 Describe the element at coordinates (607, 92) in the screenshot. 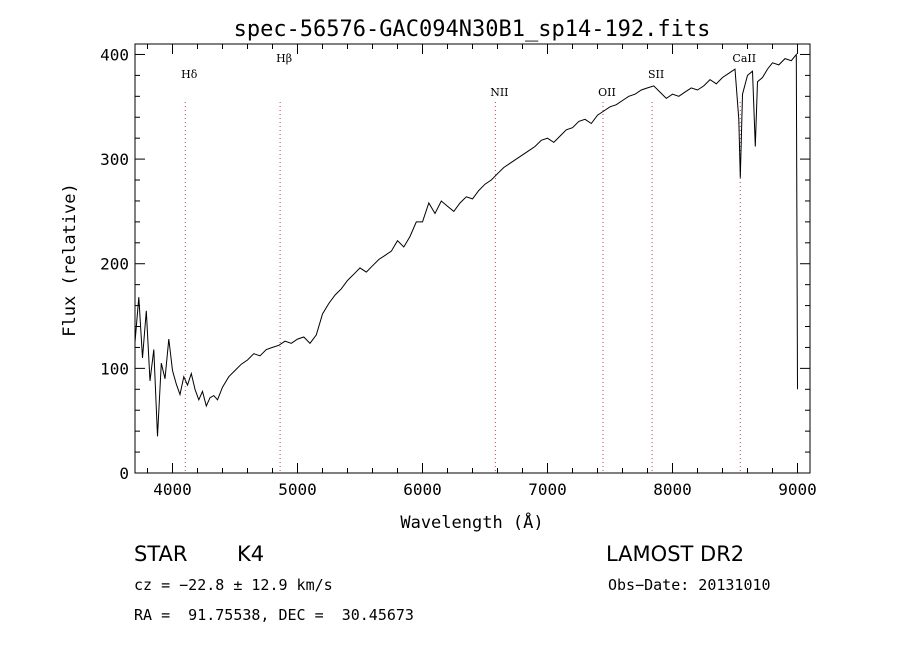

I see `marker-label-3: OII` at that location.